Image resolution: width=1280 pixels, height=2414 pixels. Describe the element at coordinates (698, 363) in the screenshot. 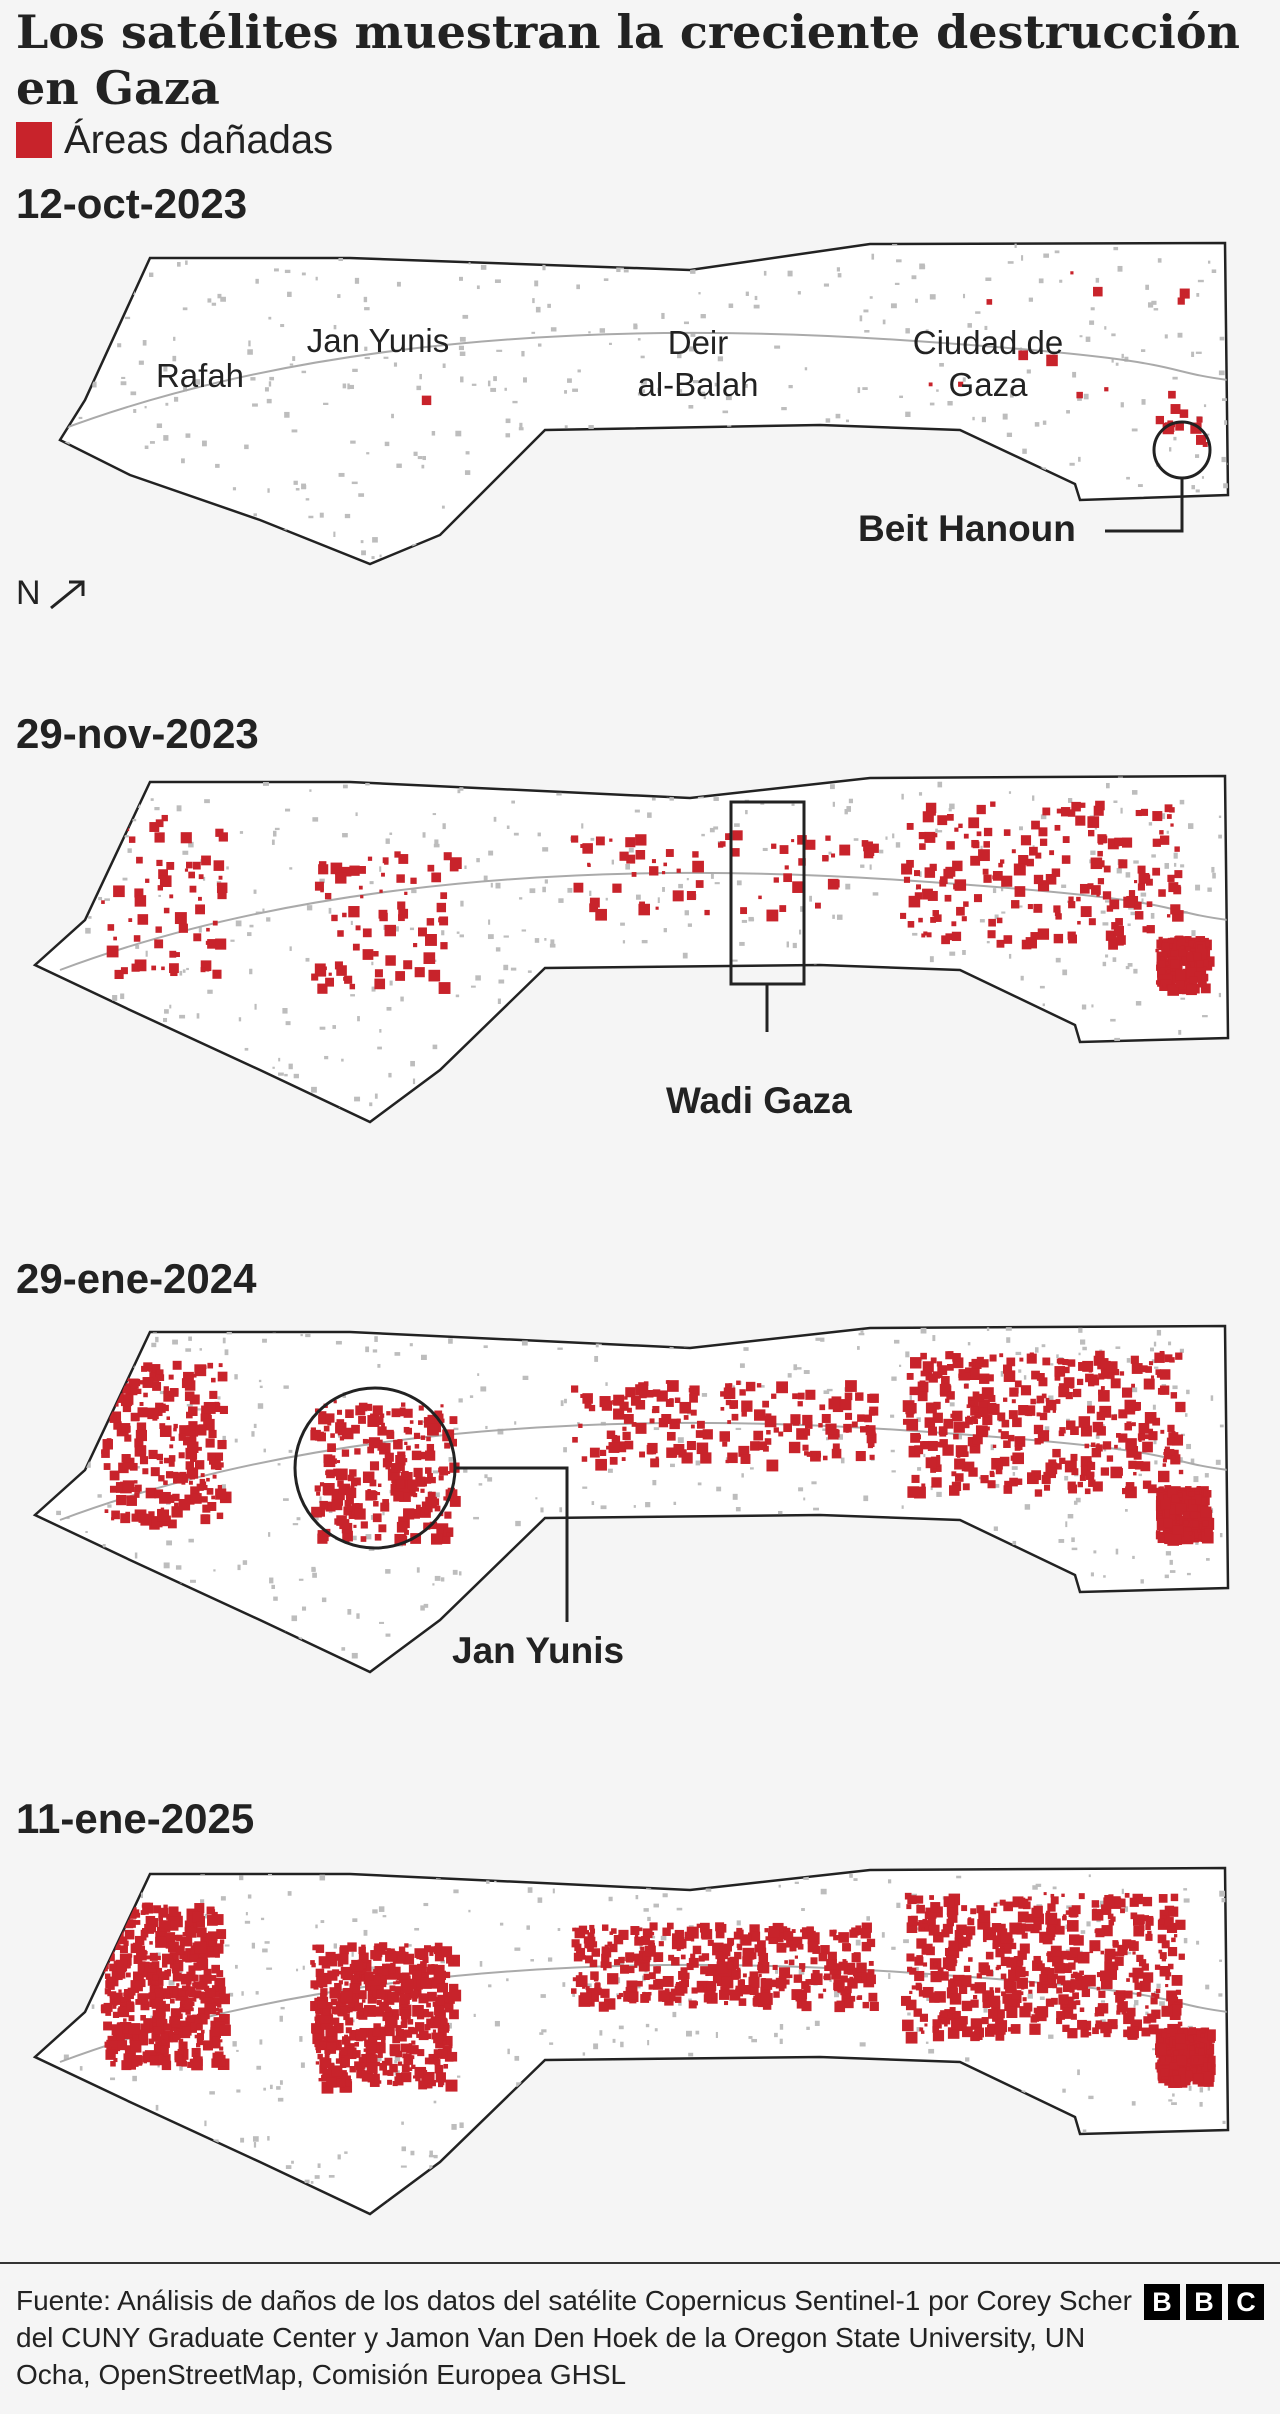

I see `label-deir-al-balah: Deir al-Balah` at that location.